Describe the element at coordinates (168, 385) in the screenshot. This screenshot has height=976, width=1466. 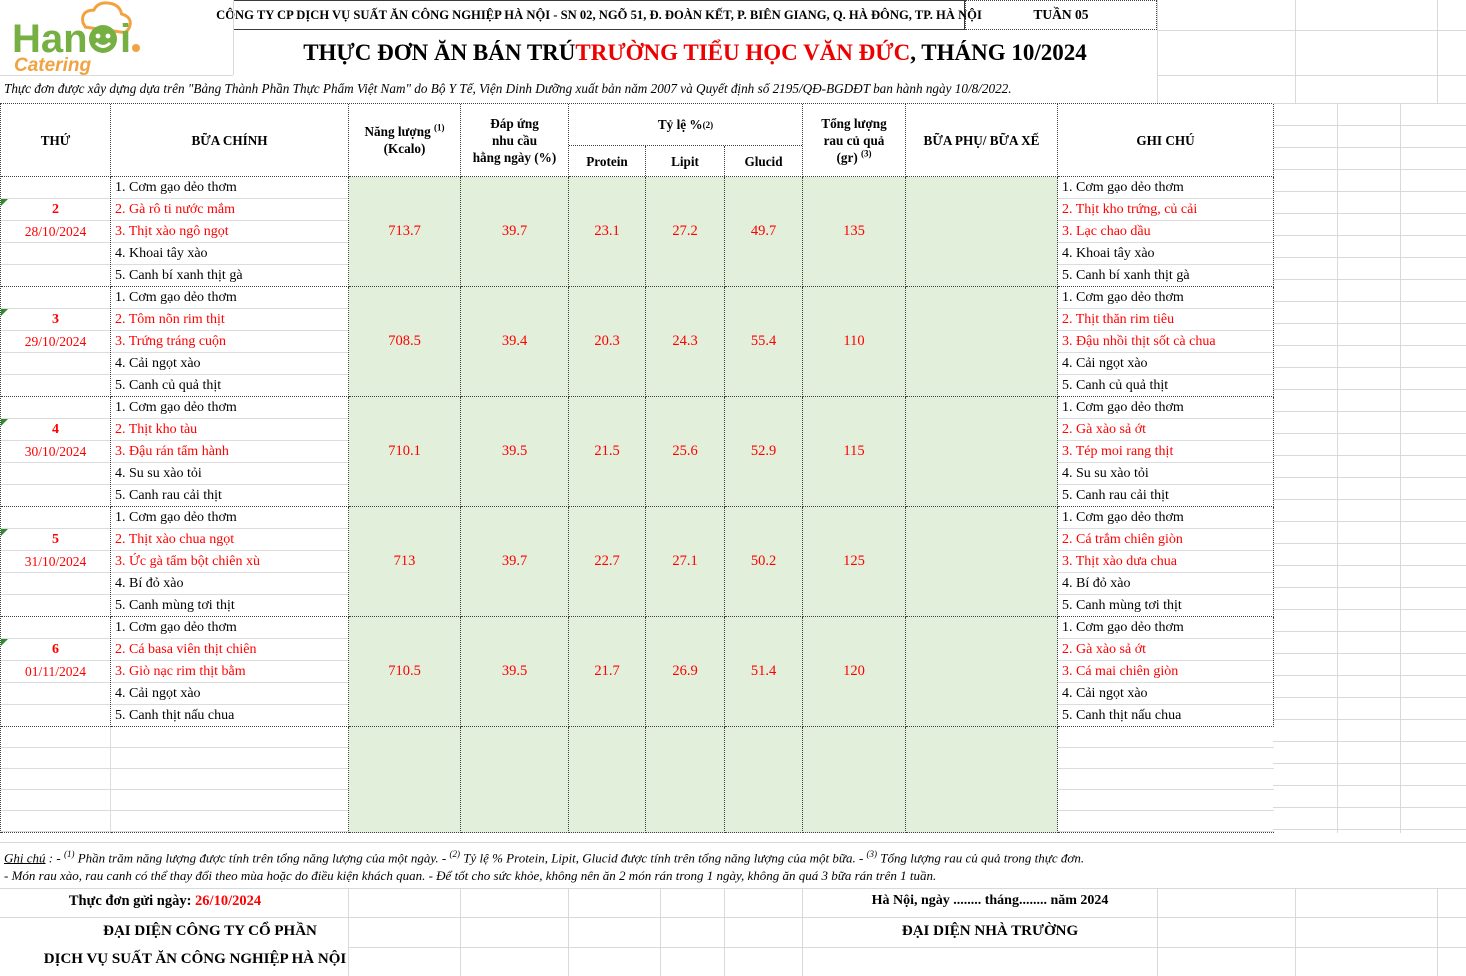
I see `main-dish-item: 5. Canh củ quả thịt` at that location.